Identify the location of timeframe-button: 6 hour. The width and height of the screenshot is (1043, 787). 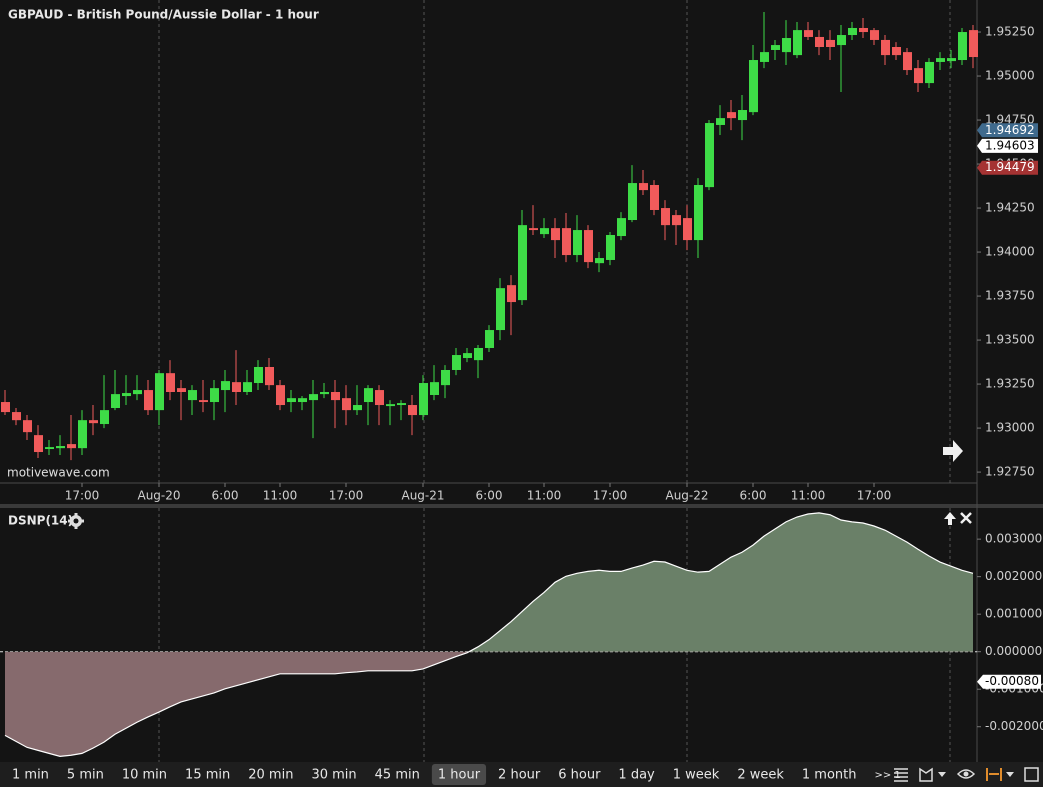
(579, 775).